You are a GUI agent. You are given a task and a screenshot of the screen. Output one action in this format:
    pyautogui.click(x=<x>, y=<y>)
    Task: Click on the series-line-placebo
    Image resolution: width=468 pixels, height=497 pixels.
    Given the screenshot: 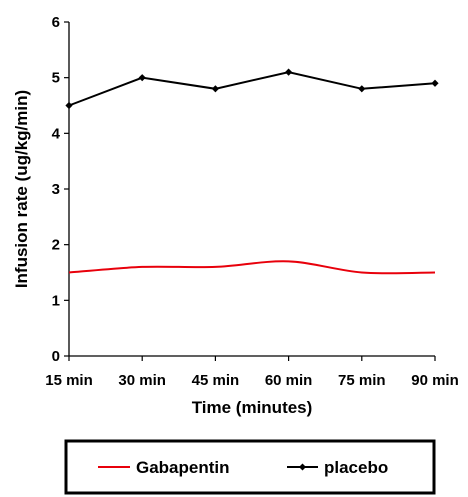 What is the action you would take?
    pyautogui.click(x=252, y=89)
    